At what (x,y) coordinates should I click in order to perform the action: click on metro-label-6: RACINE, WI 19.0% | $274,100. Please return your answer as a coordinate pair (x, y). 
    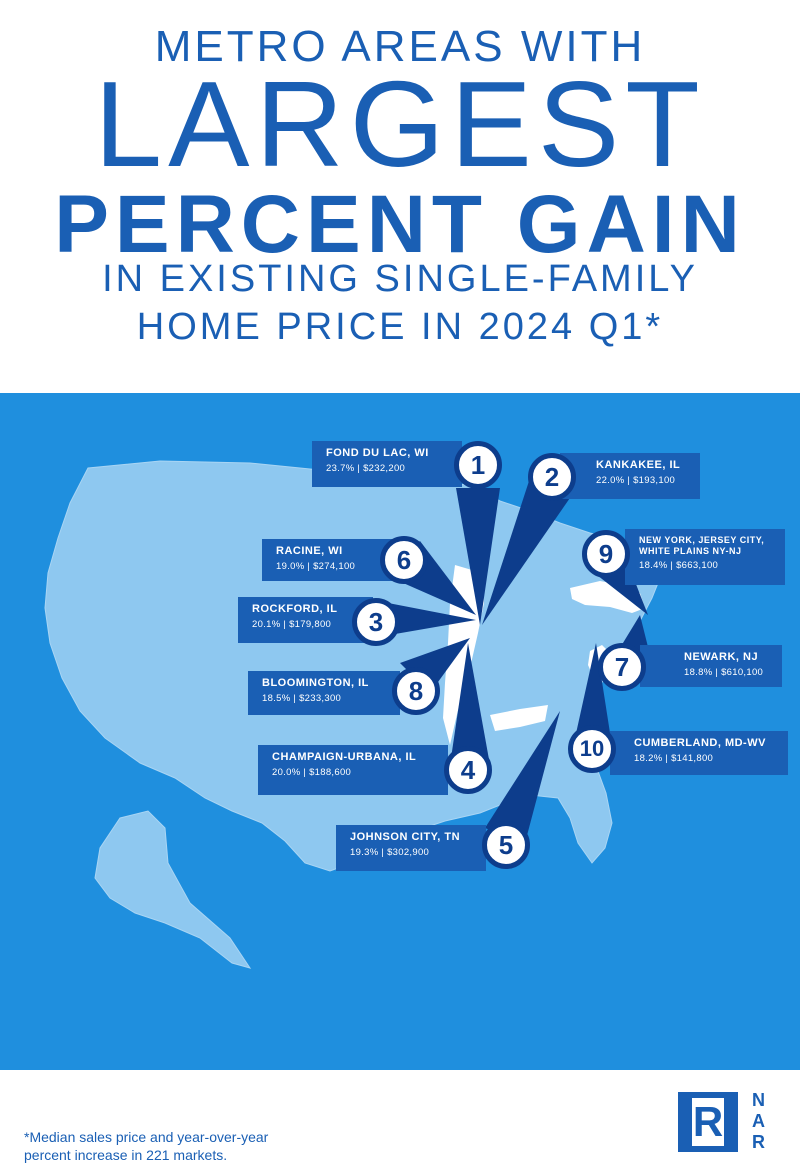
    Looking at the image, I should click on (332, 560).